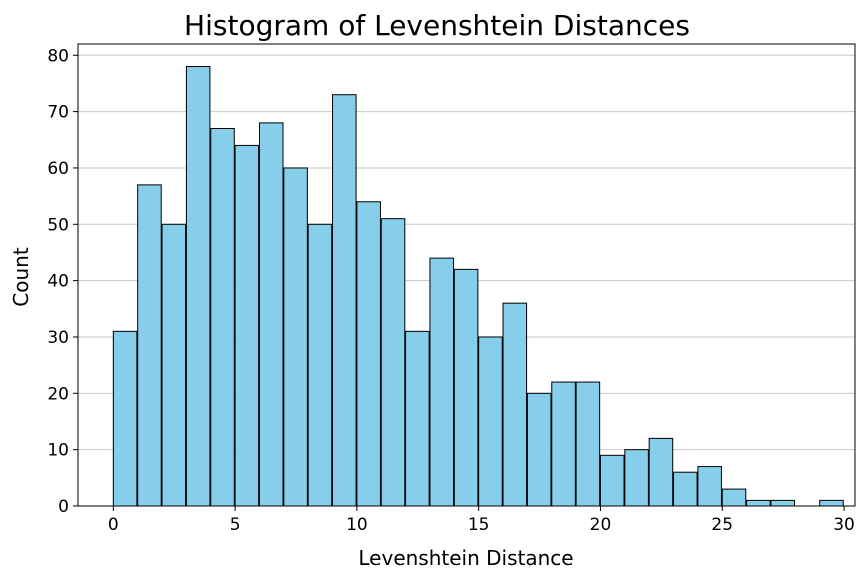 This screenshot has height=578, width=865. I want to click on y-tick-label: 80, so click(58, 56).